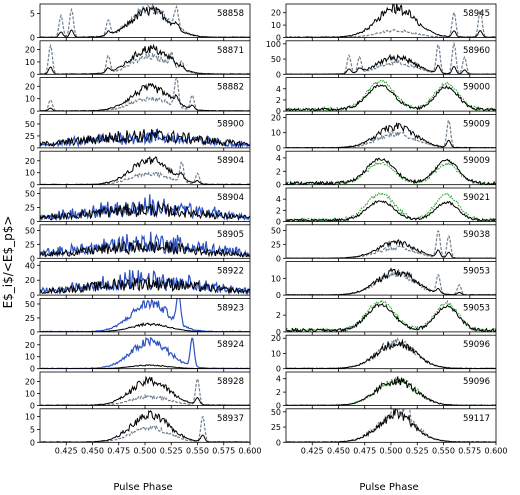 Image resolution: width=520 pixels, height=495 pixels. I want to click on panel: 0 2 4 59021, so click(386, 207).